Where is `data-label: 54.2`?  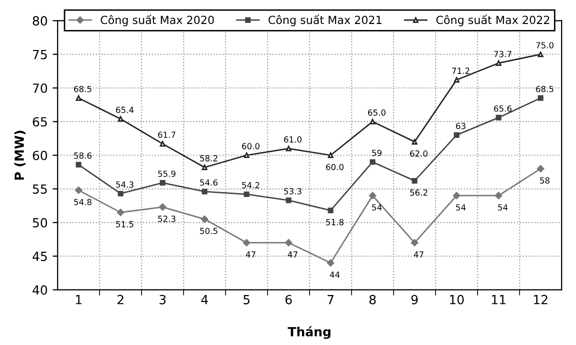
data-label: 54.2 is located at coordinates (251, 185).